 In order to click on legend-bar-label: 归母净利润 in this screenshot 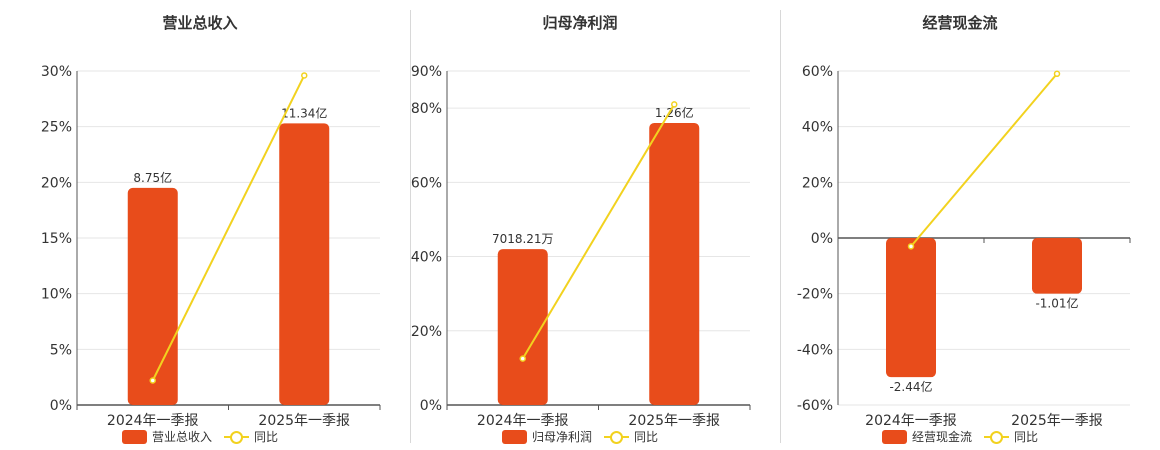, I will do `click(561, 437)`.